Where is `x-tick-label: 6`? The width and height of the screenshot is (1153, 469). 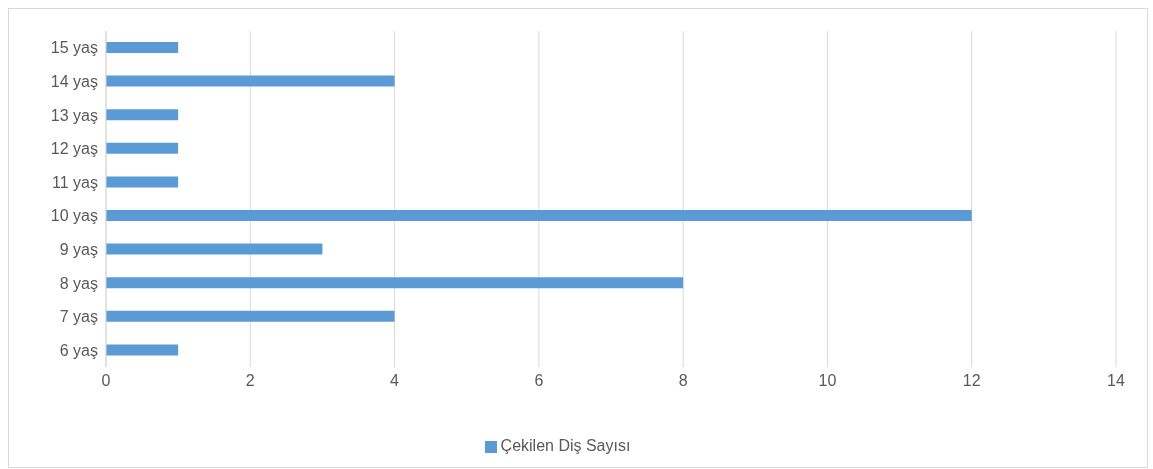 x-tick-label: 6 is located at coordinates (539, 381).